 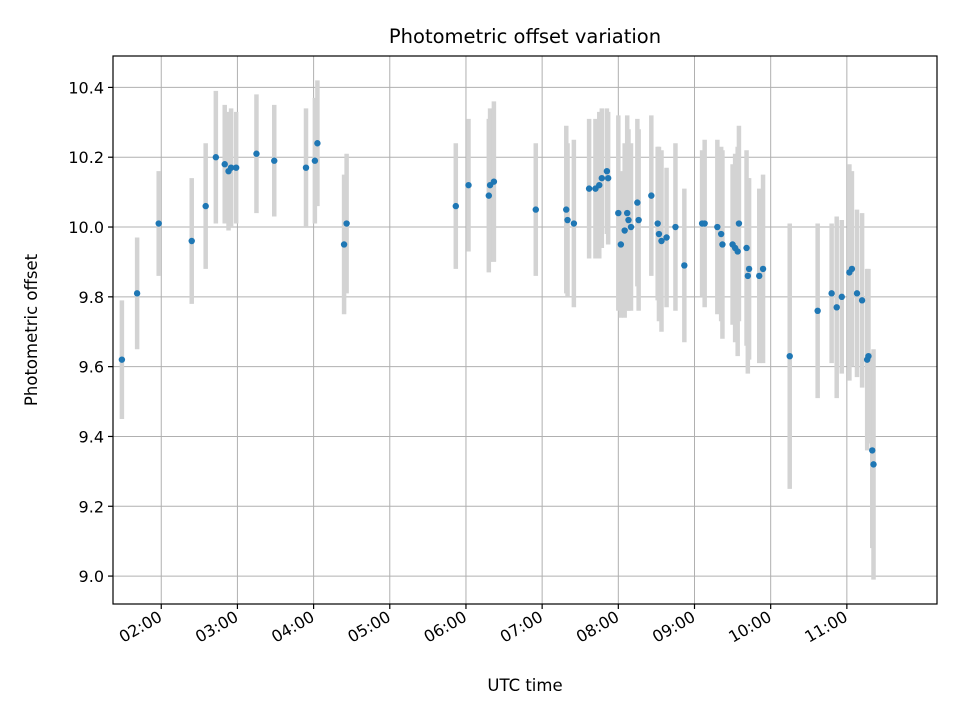 What do you see at coordinates (31, 329) in the screenshot?
I see `y-axis-label: Photometric offset` at bounding box center [31, 329].